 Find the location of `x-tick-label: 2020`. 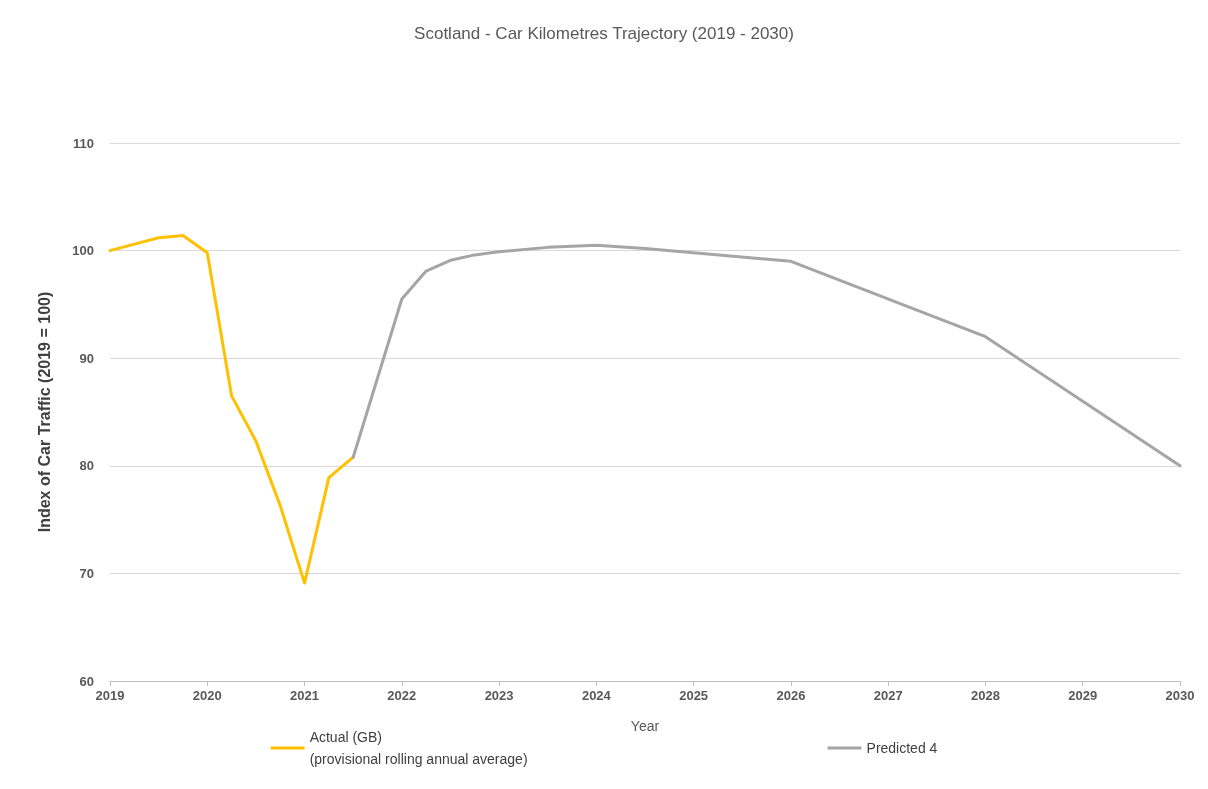

x-tick-label: 2020 is located at coordinates (207, 695).